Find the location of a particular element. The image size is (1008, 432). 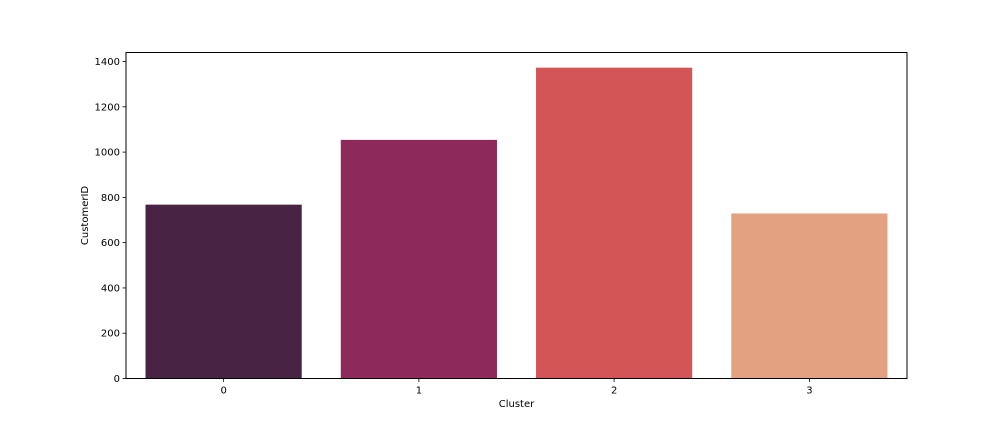

x-tick-label: 0 is located at coordinates (223, 391).